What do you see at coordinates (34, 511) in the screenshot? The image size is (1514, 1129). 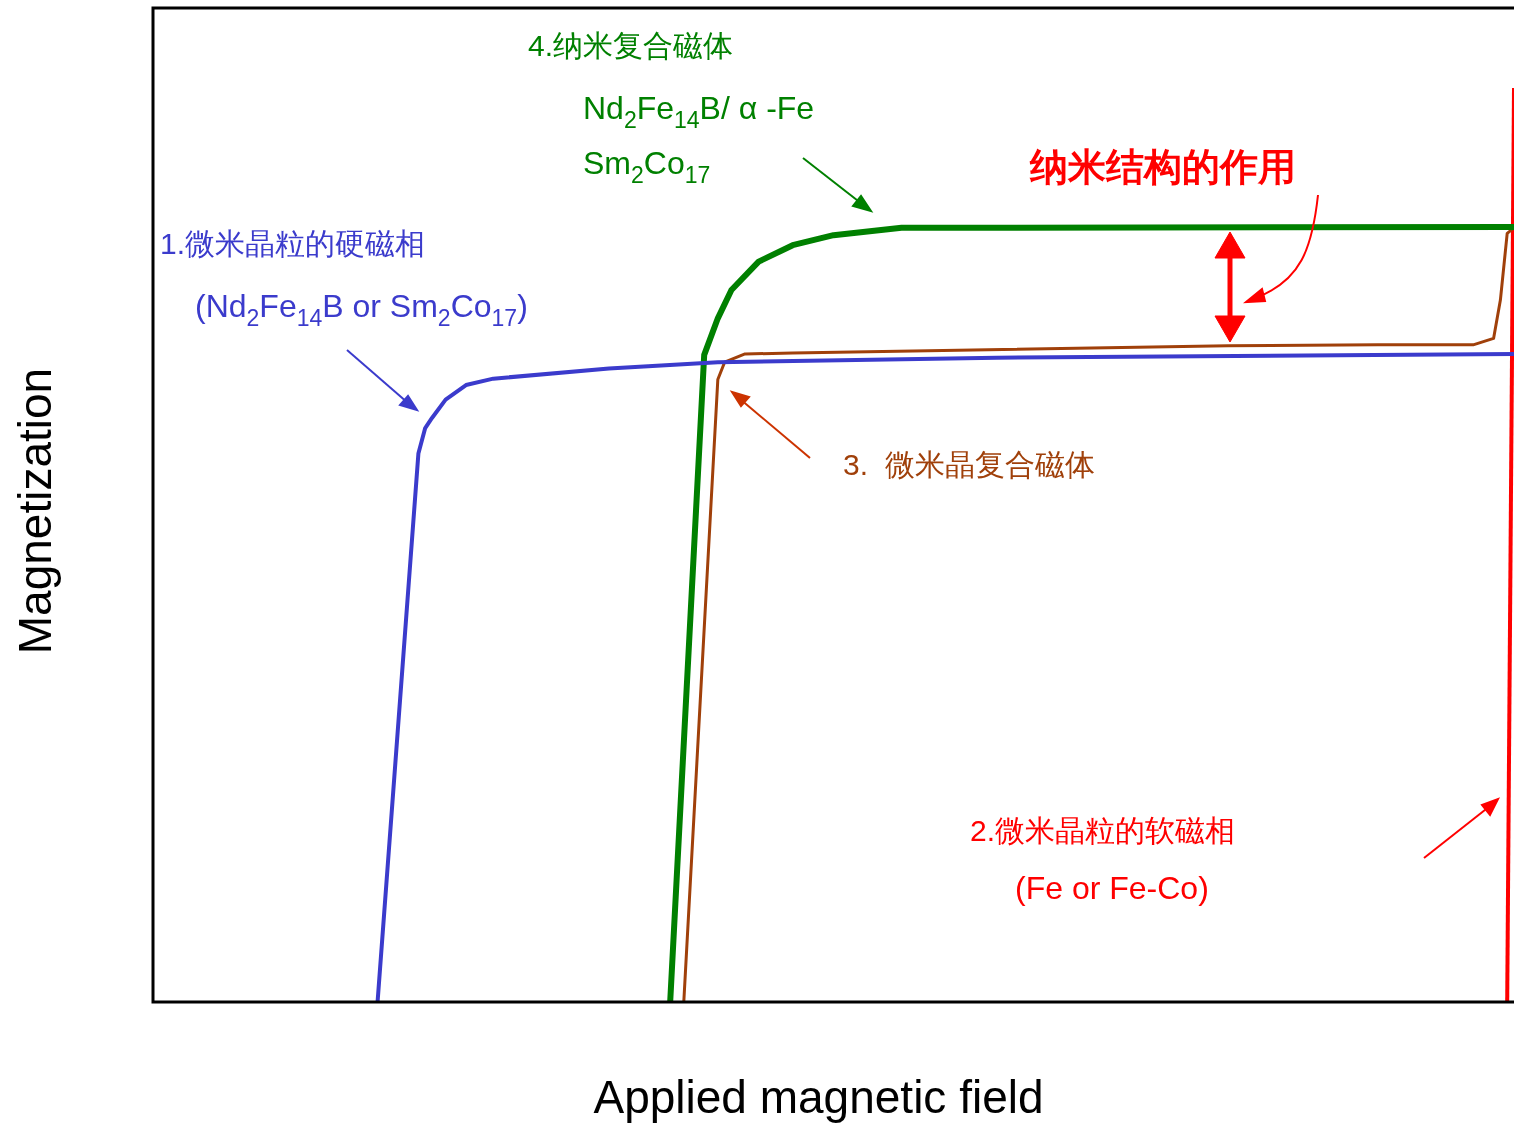 I see `y-axis-title: Magnetization` at bounding box center [34, 511].